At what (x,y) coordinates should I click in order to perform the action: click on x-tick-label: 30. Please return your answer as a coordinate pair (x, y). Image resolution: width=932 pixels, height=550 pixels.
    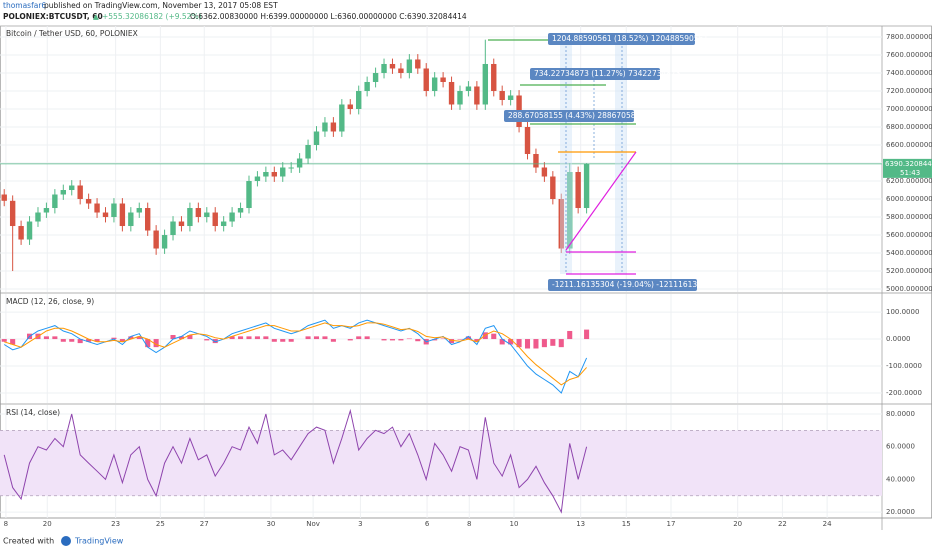
    Looking at the image, I should click on (270, 524).